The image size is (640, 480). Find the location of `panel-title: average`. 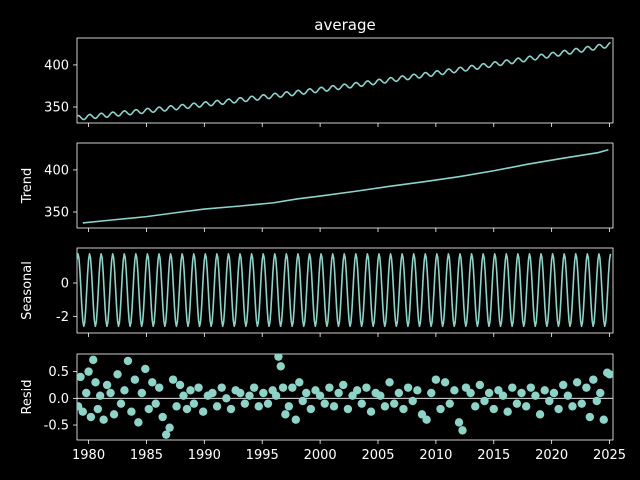

panel-title: average is located at coordinates (344, 25).